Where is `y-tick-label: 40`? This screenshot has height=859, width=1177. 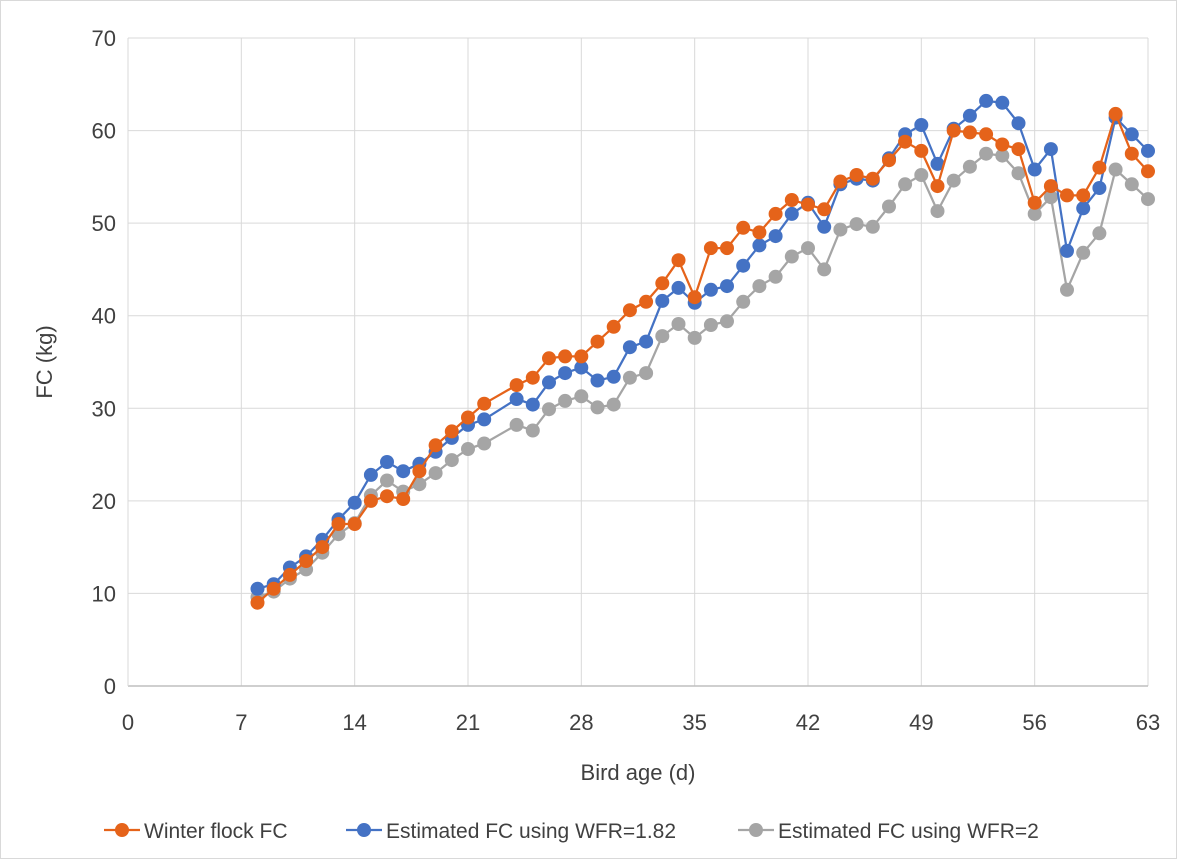
y-tick-label: 40 is located at coordinates (104, 316).